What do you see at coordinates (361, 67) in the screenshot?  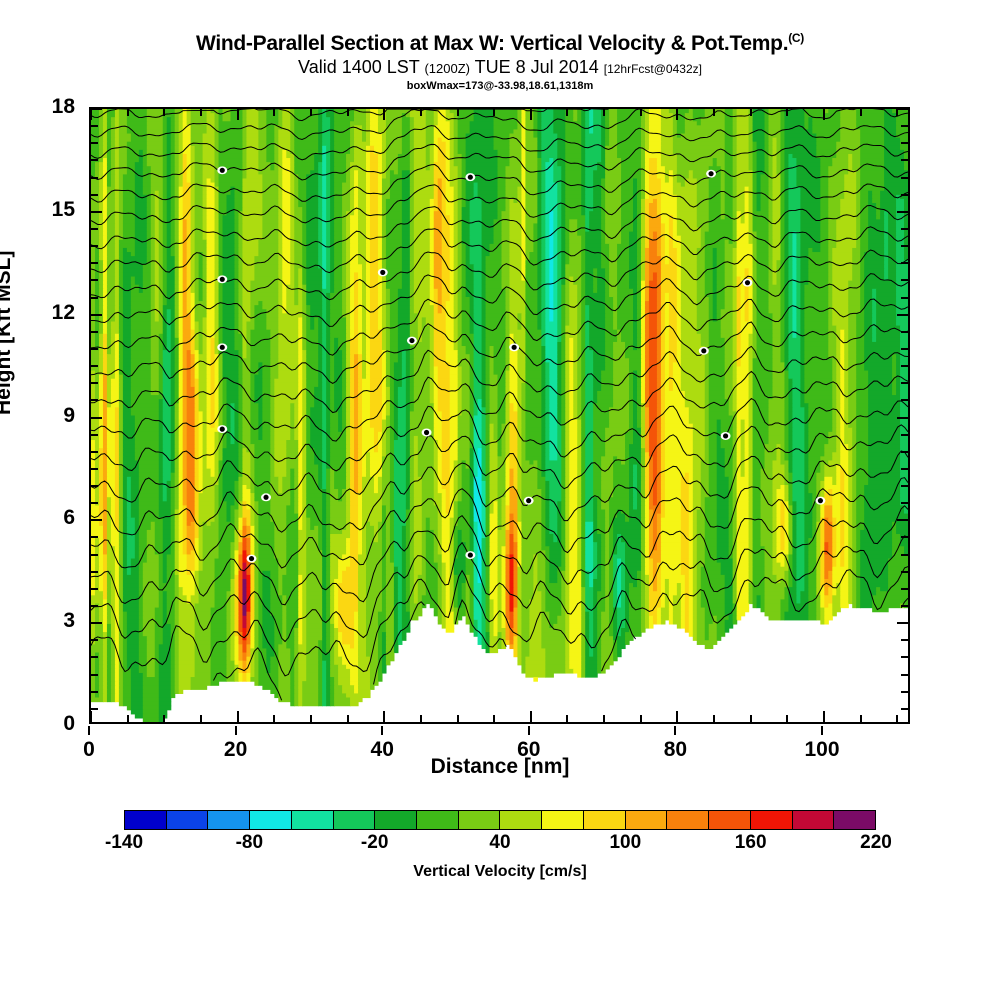 I see `valid-time: Valid 1400 LST` at bounding box center [361, 67].